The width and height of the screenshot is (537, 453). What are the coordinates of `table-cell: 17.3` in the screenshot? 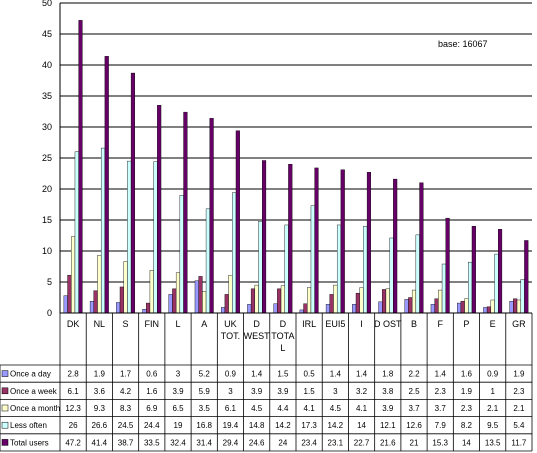 It's located at (309, 425).